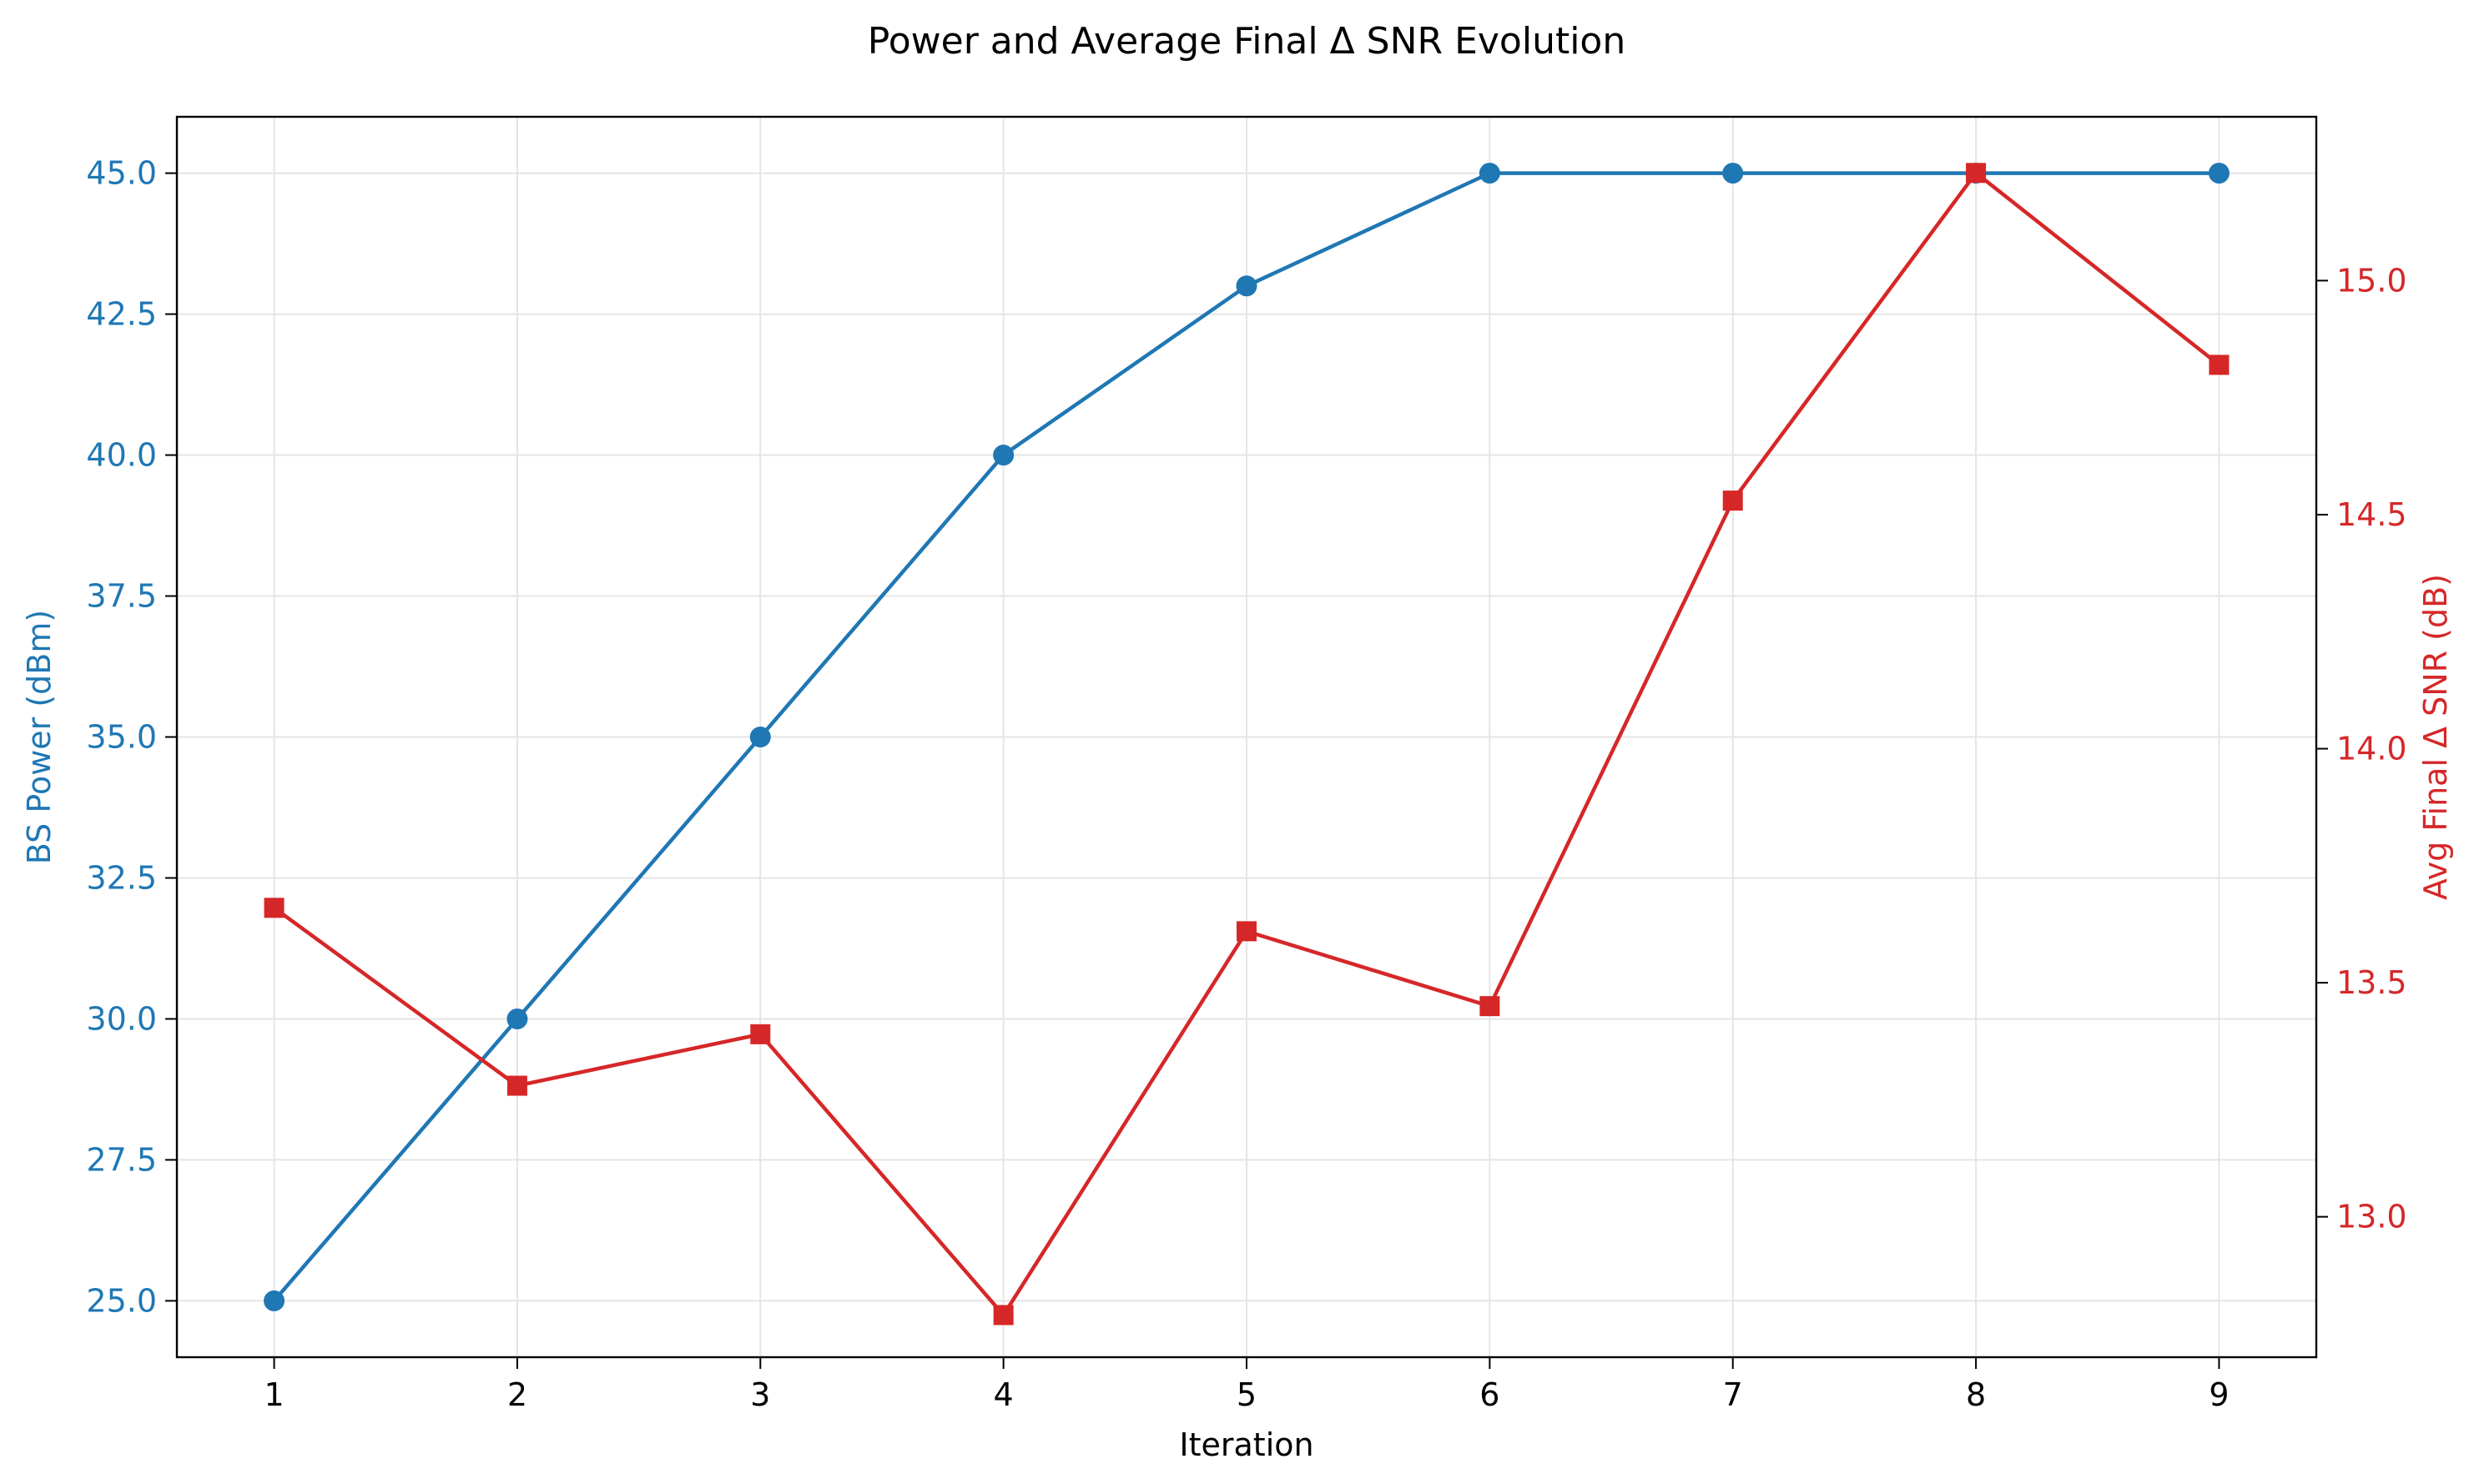 The height and width of the screenshot is (1484, 2479). What do you see at coordinates (1489, 1395) in the screenshot?
I see `x-tick-label: 6` at bounding box center [1489, 1395].